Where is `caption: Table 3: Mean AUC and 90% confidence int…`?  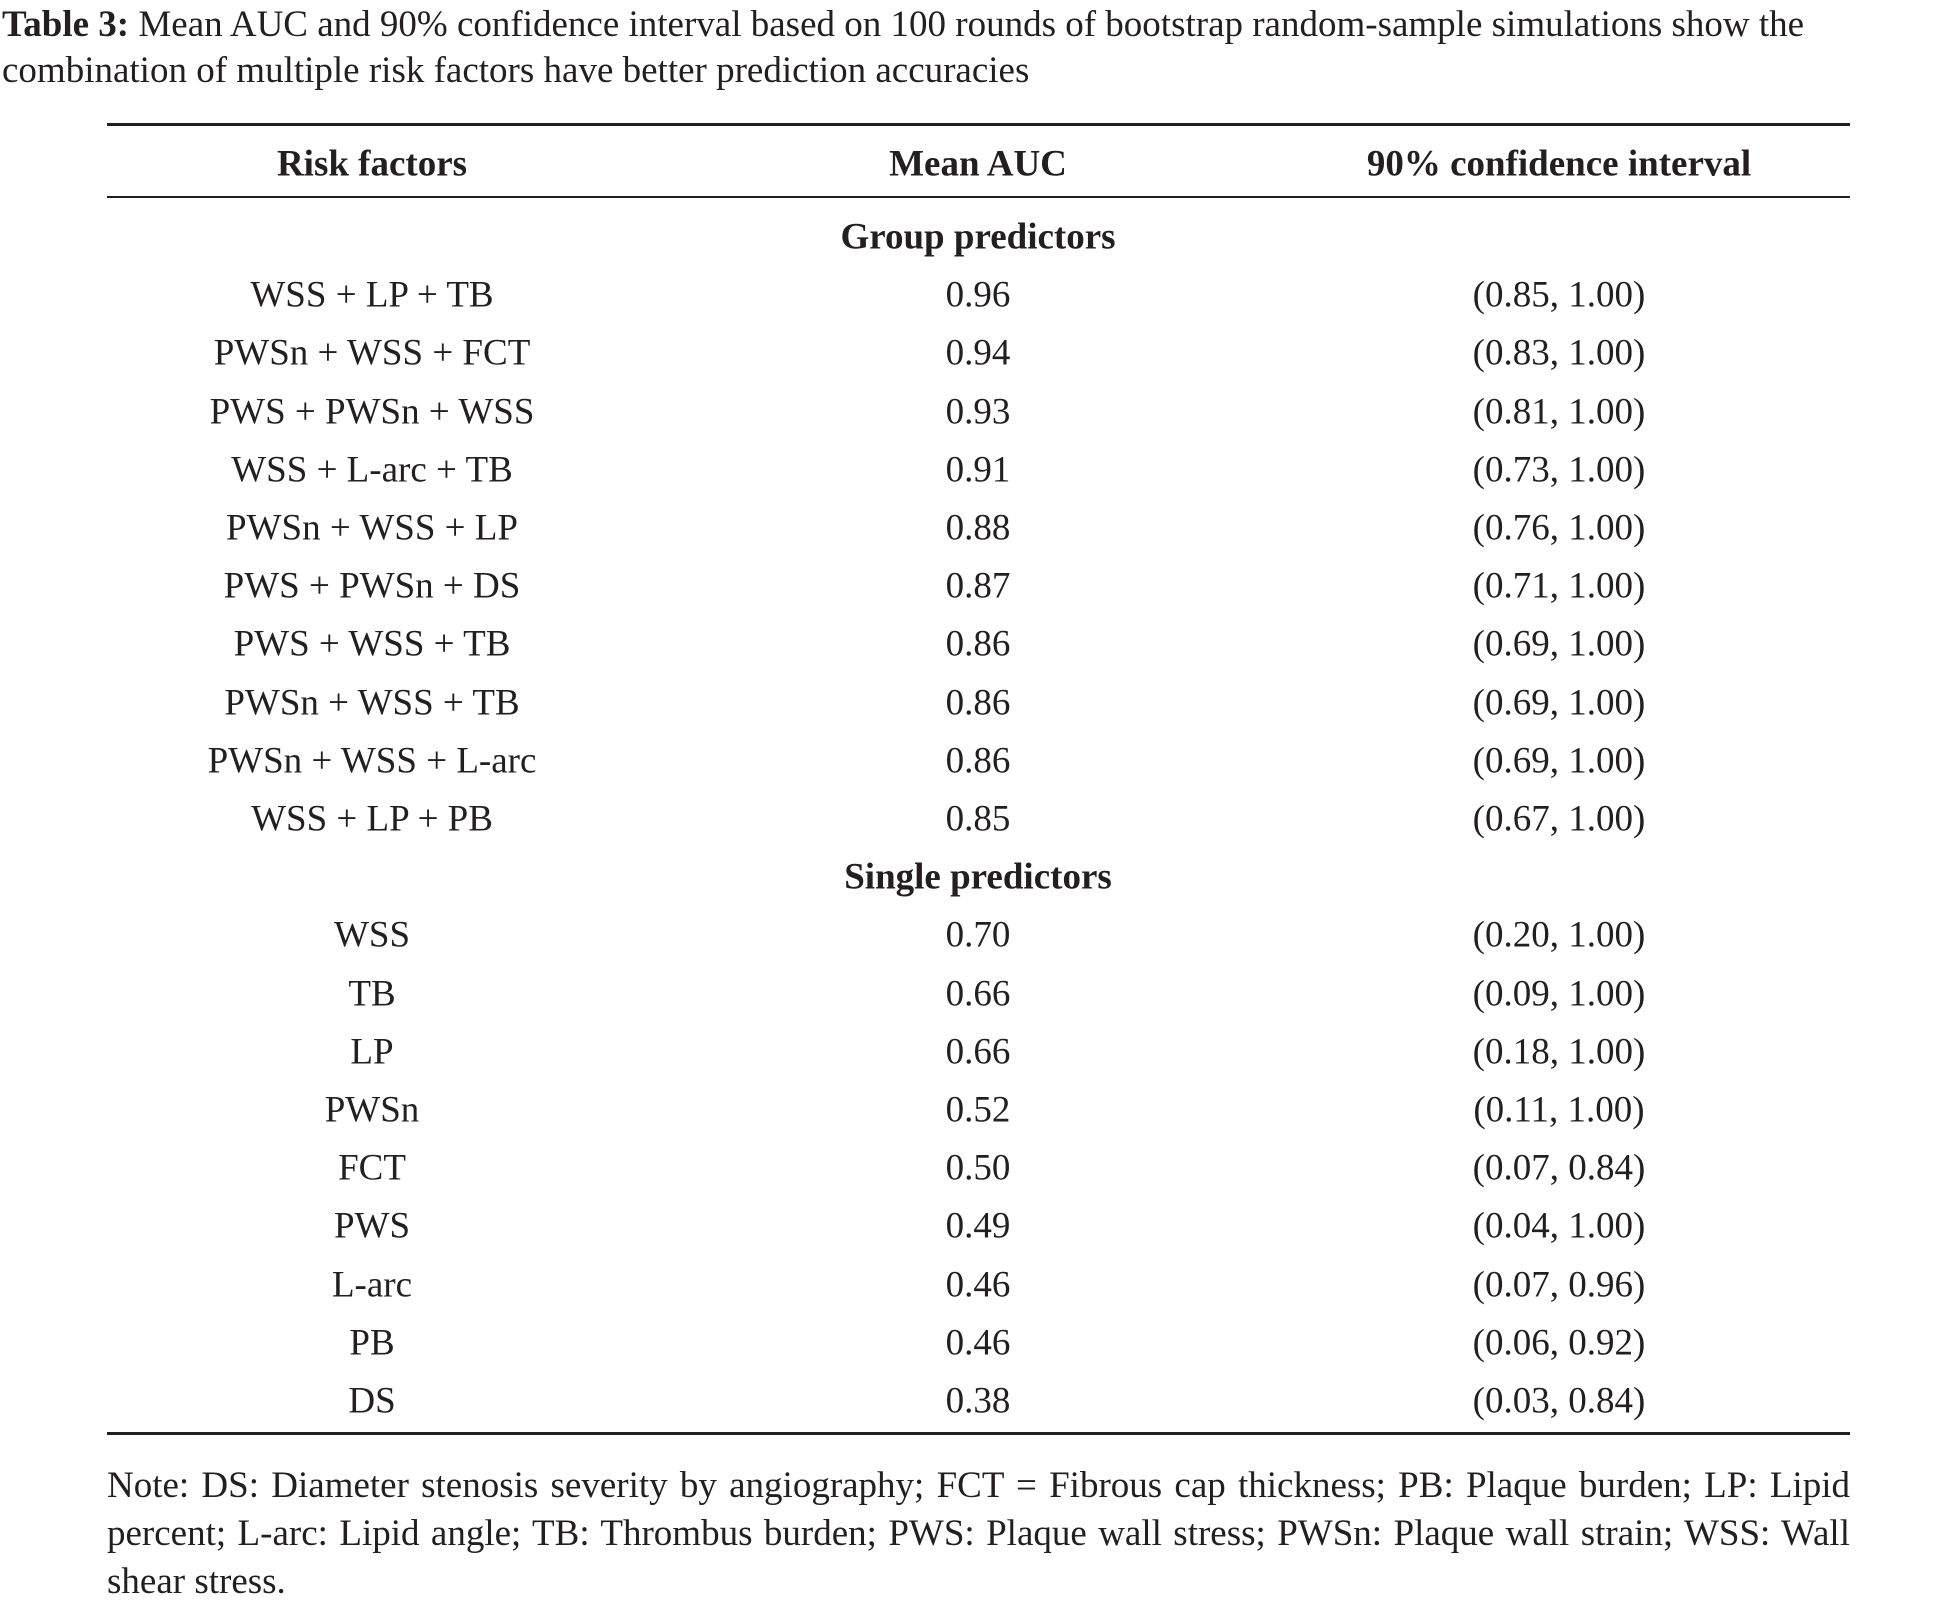 caption: Table 3: Mean AUC and 90% confidence int… is located at coordinates (979, 48).